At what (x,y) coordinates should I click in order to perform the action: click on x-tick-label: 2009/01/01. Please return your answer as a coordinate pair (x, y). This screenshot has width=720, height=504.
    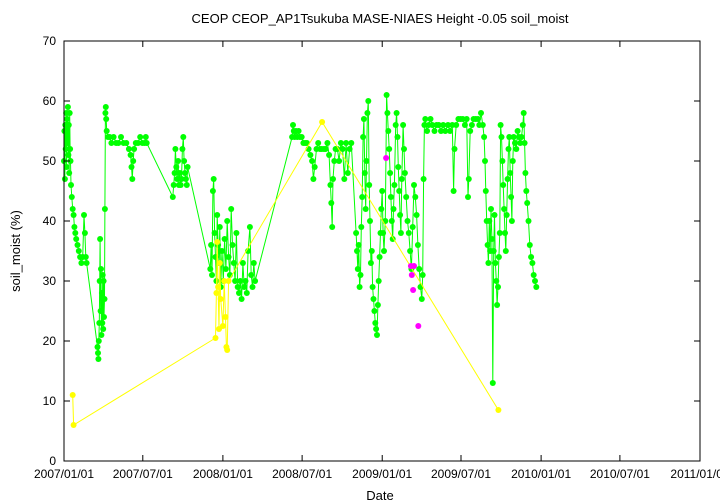
    Looking at the image, I should click on (382, 474).